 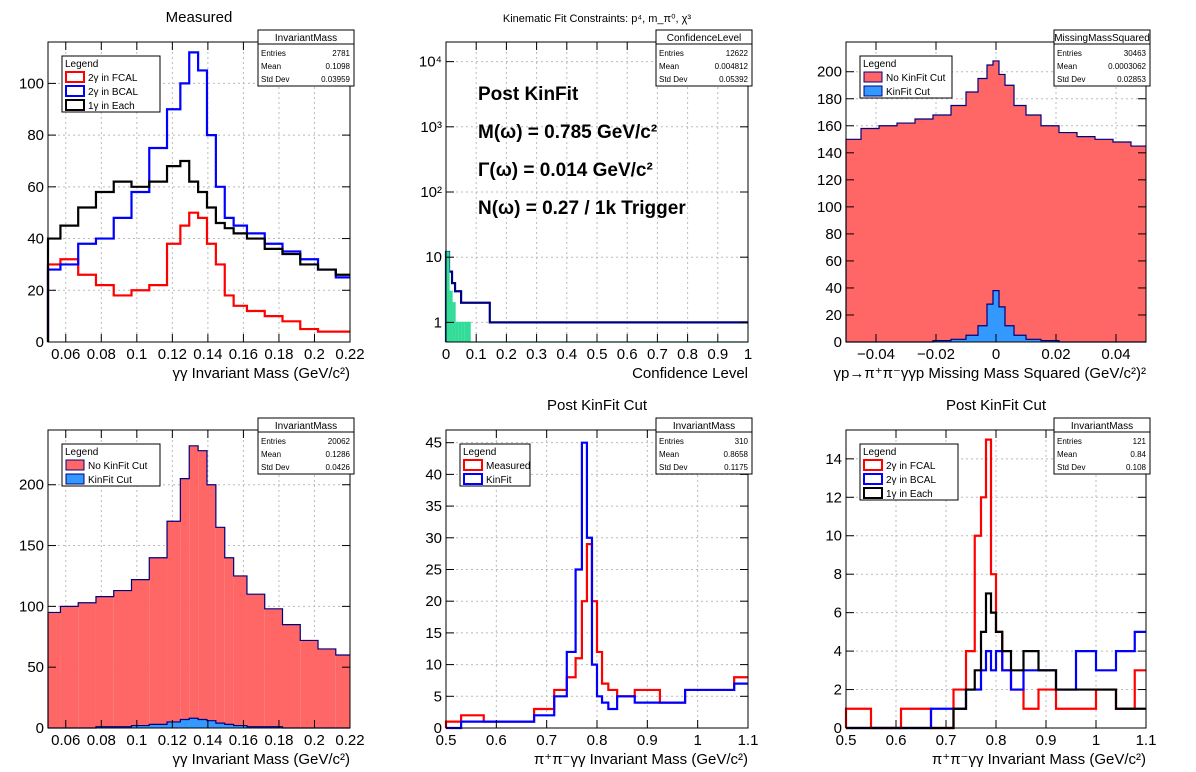 I want to click on y-tick-label: 1, so click(x=438, y=322).